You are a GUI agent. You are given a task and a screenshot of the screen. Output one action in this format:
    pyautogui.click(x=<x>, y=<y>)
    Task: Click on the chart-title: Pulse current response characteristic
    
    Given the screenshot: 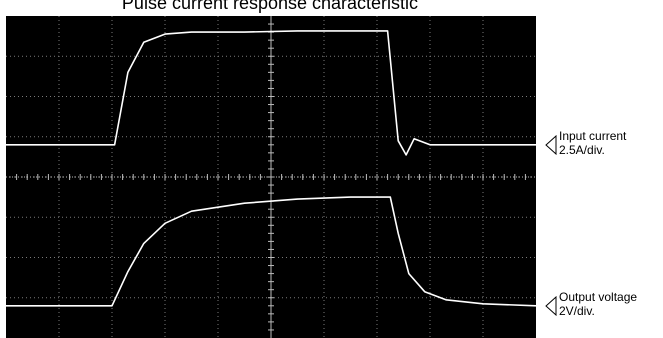 What is the action you would take?
    pyautogui.click(x=270, y=6)
    